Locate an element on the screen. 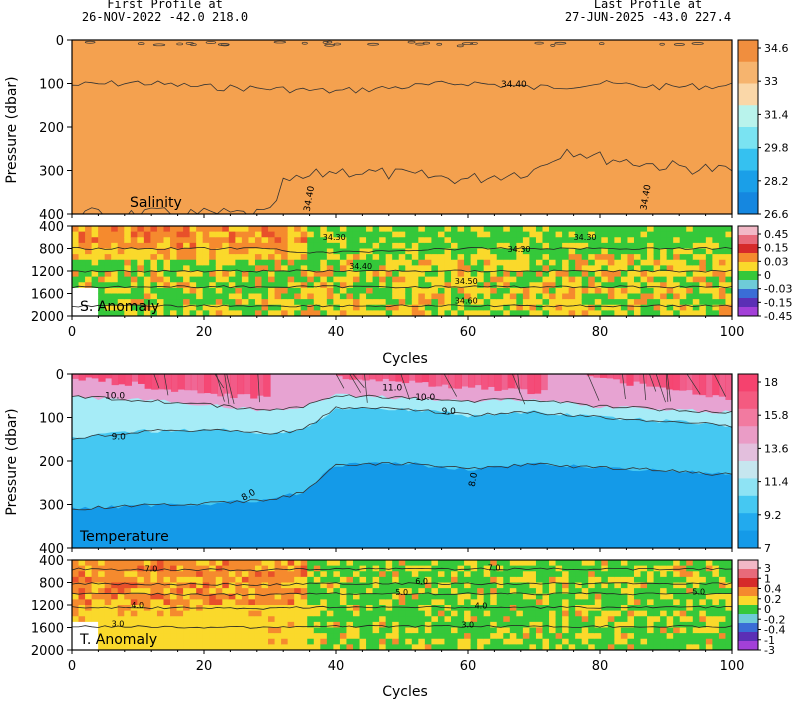 The image size is (800, 704). colorbar-tick-label: 7 is located at coordinates (767, 548).